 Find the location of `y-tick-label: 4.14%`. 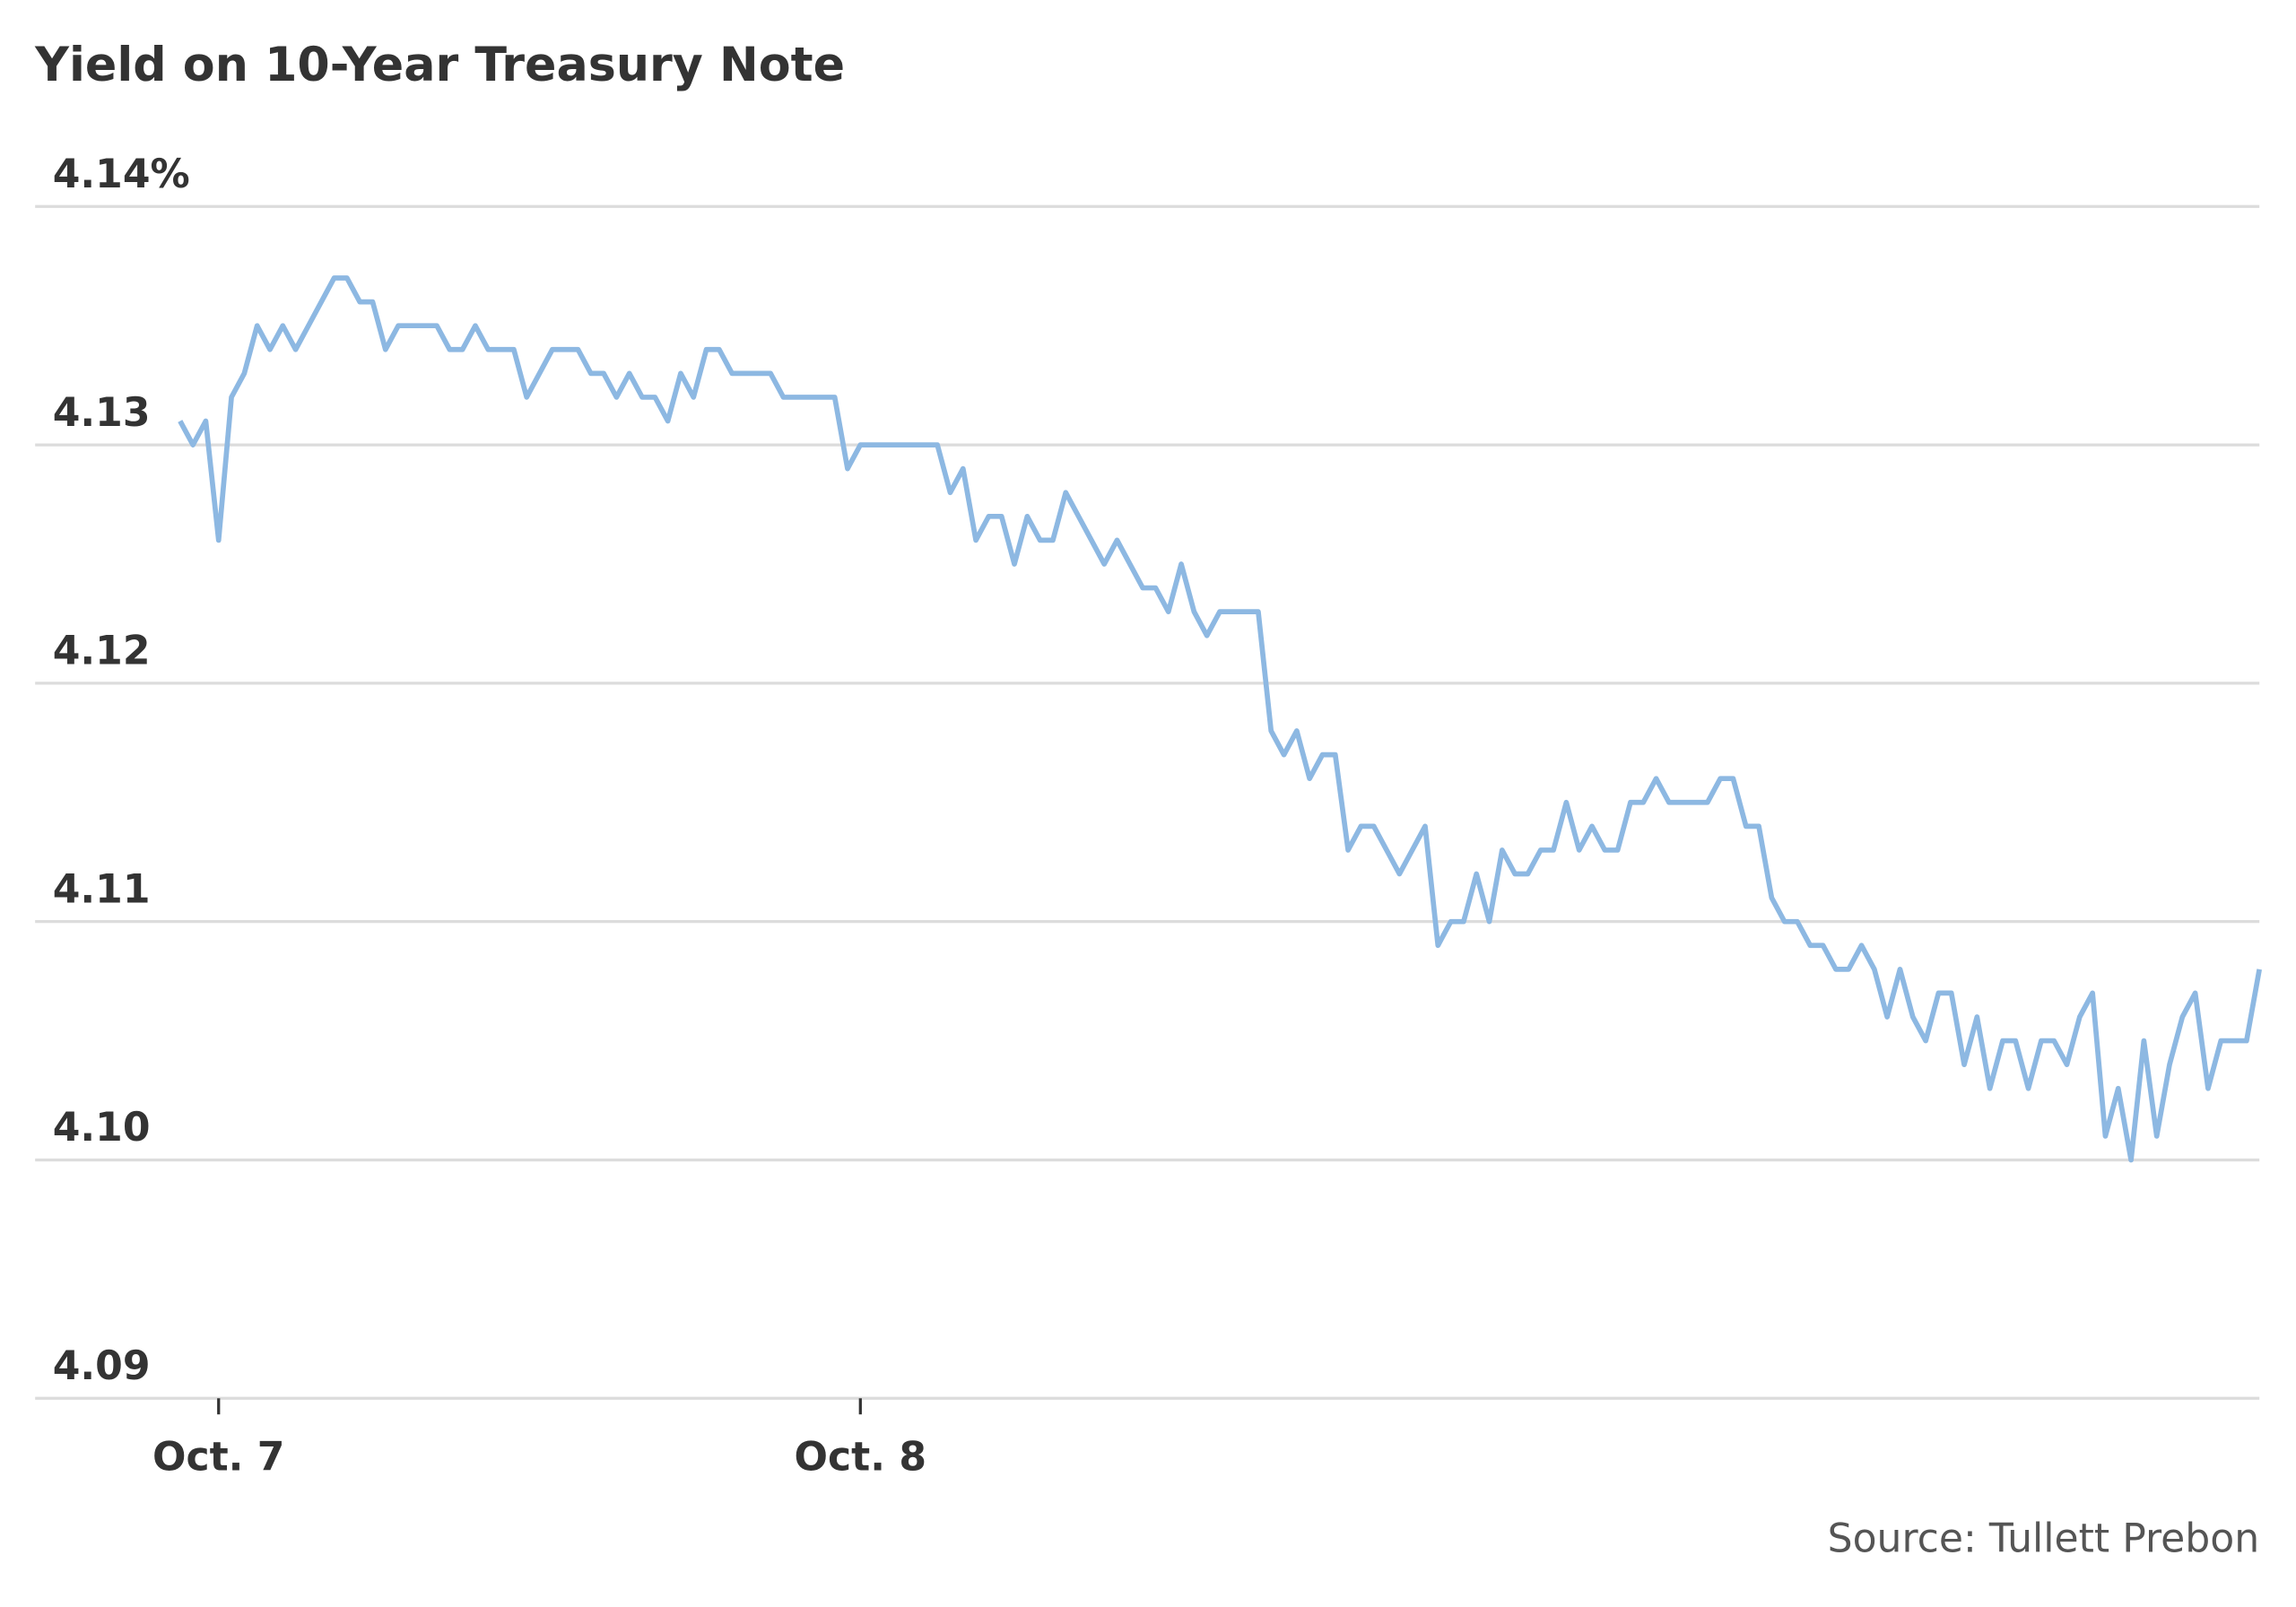

y-tick-label: 4.14% is located at coordinates (121, 175).